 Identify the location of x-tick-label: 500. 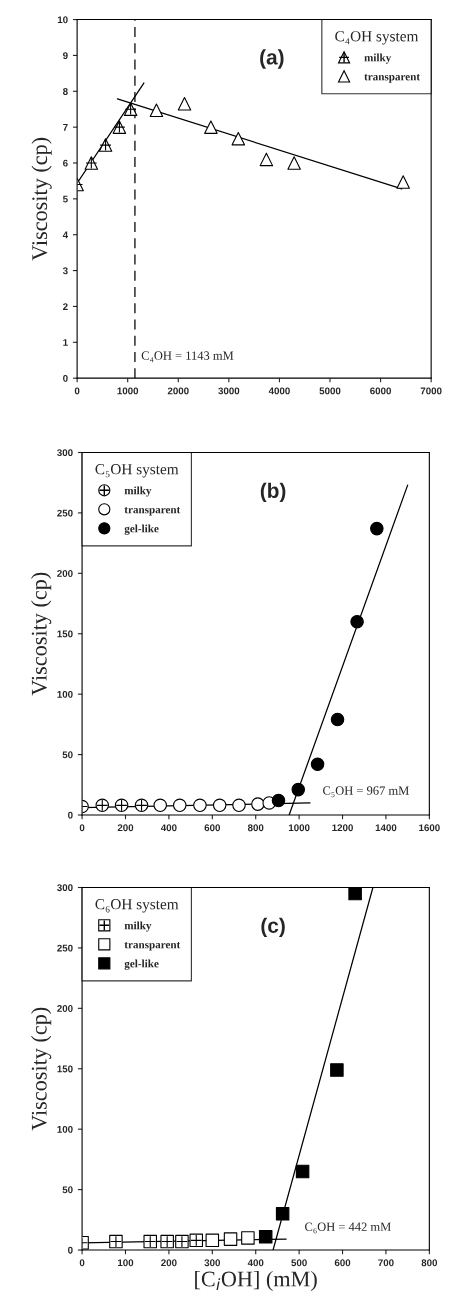
(299, 1263).